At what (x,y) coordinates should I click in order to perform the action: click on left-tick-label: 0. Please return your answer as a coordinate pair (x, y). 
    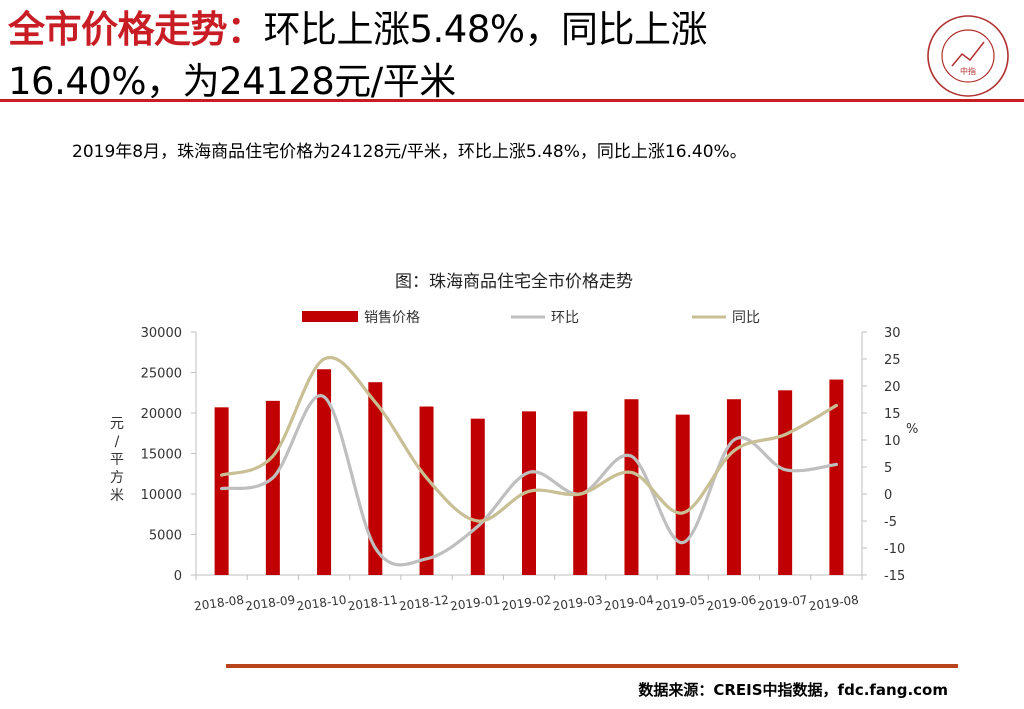
    Looking at the image, I should click on (178, 576).